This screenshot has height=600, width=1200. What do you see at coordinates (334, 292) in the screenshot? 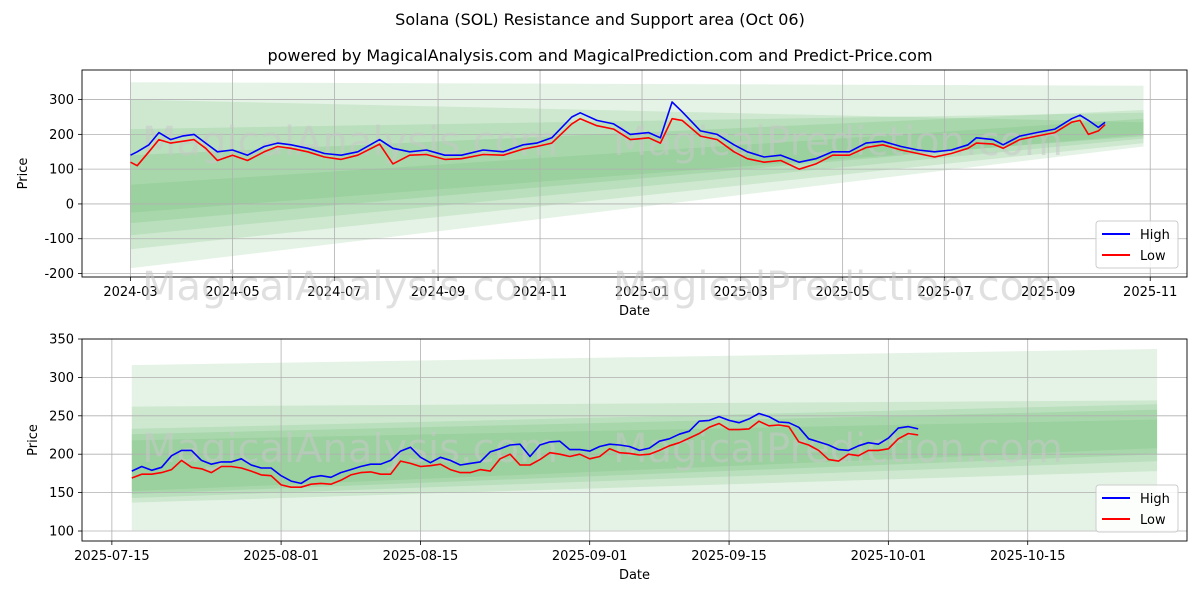
I see `x-tick-label: 2024-07` at bounding box center [334, 292].